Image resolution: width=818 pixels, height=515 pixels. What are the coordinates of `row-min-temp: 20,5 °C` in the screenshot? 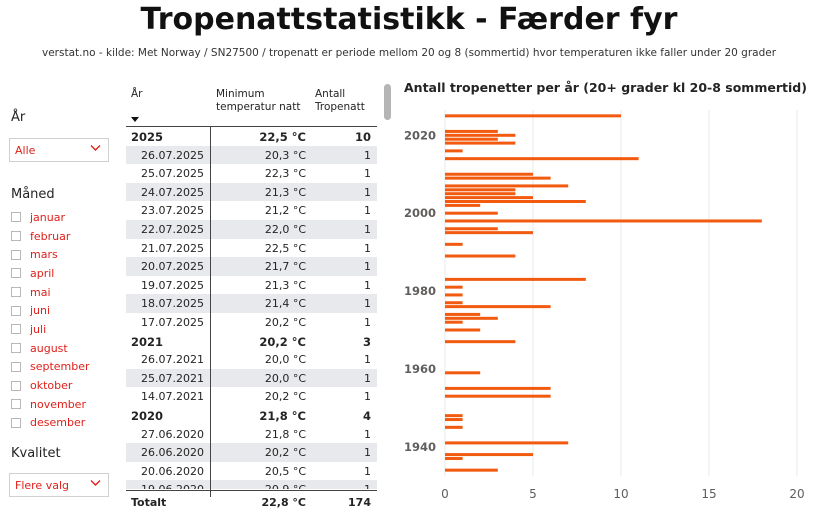 It's located at (285, 471).